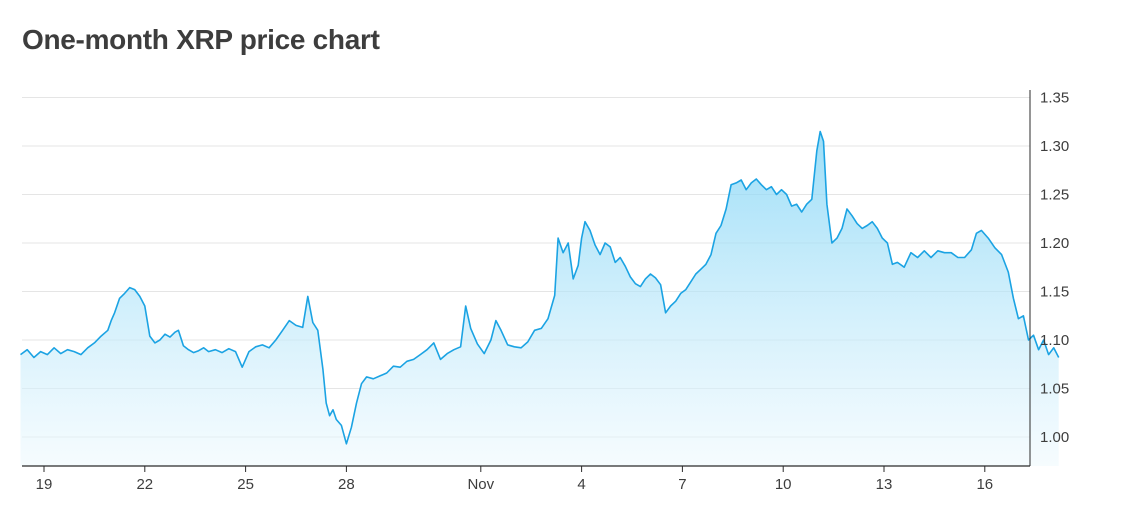  I want to click on y-tick-label: 1.15, so click(1054, 292).